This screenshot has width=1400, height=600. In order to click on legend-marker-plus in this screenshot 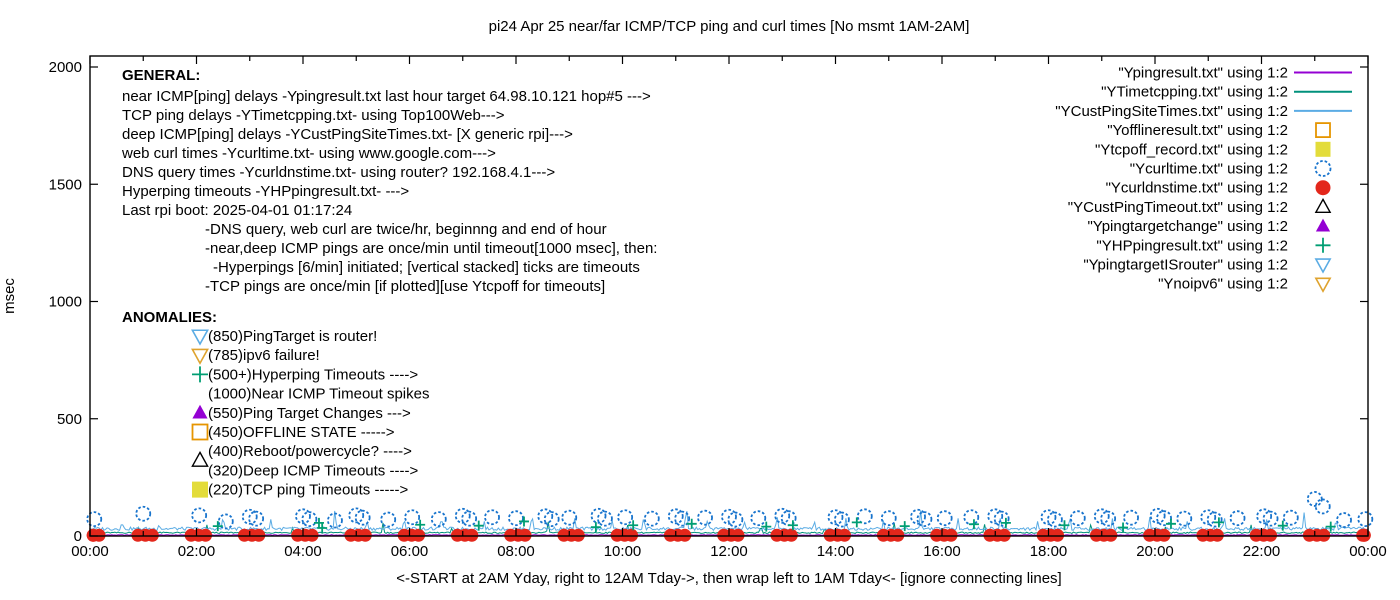, I will do `click(1323, 245)`.